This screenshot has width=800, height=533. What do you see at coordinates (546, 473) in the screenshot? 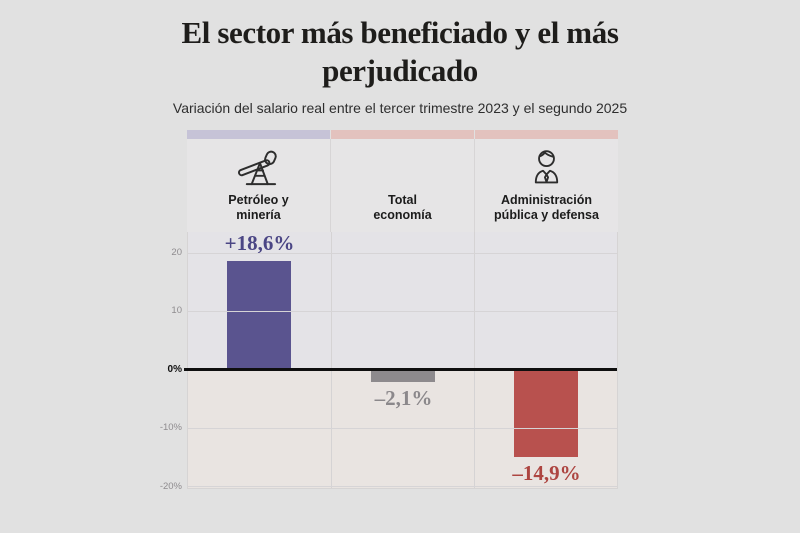
I see `value-label-administracion: –14,9%` at bounding box center [546, 473].